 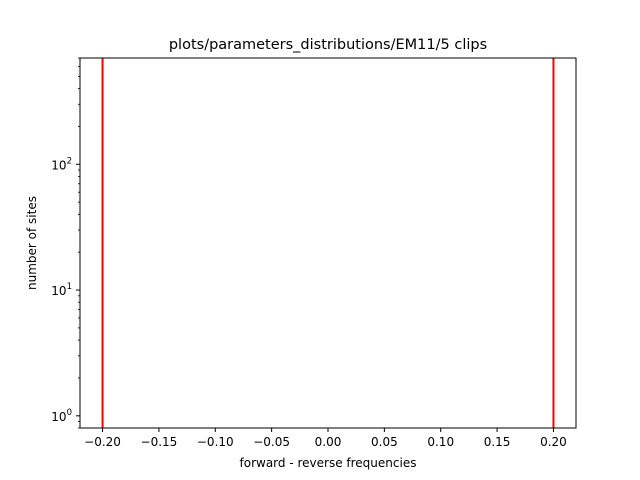 What do you see at coordinates (61, 164) in the screenshot?
I see `y-tick-label: 10²` at bounding box center [61, 164].